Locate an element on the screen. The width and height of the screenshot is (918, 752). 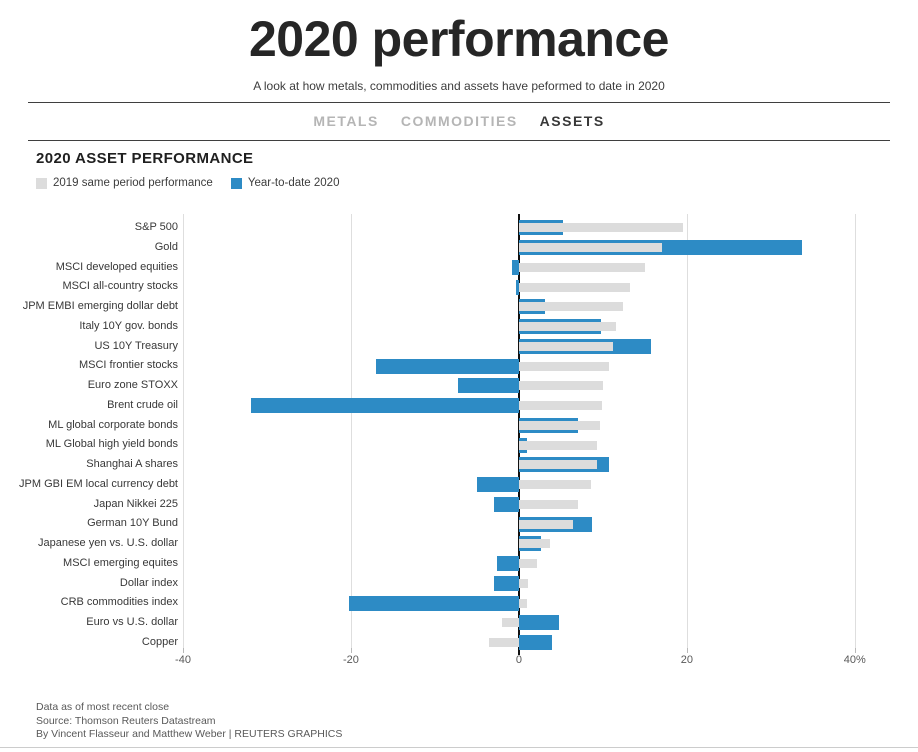
category-label: Brent crude oil is located at coordinates (142, 404).